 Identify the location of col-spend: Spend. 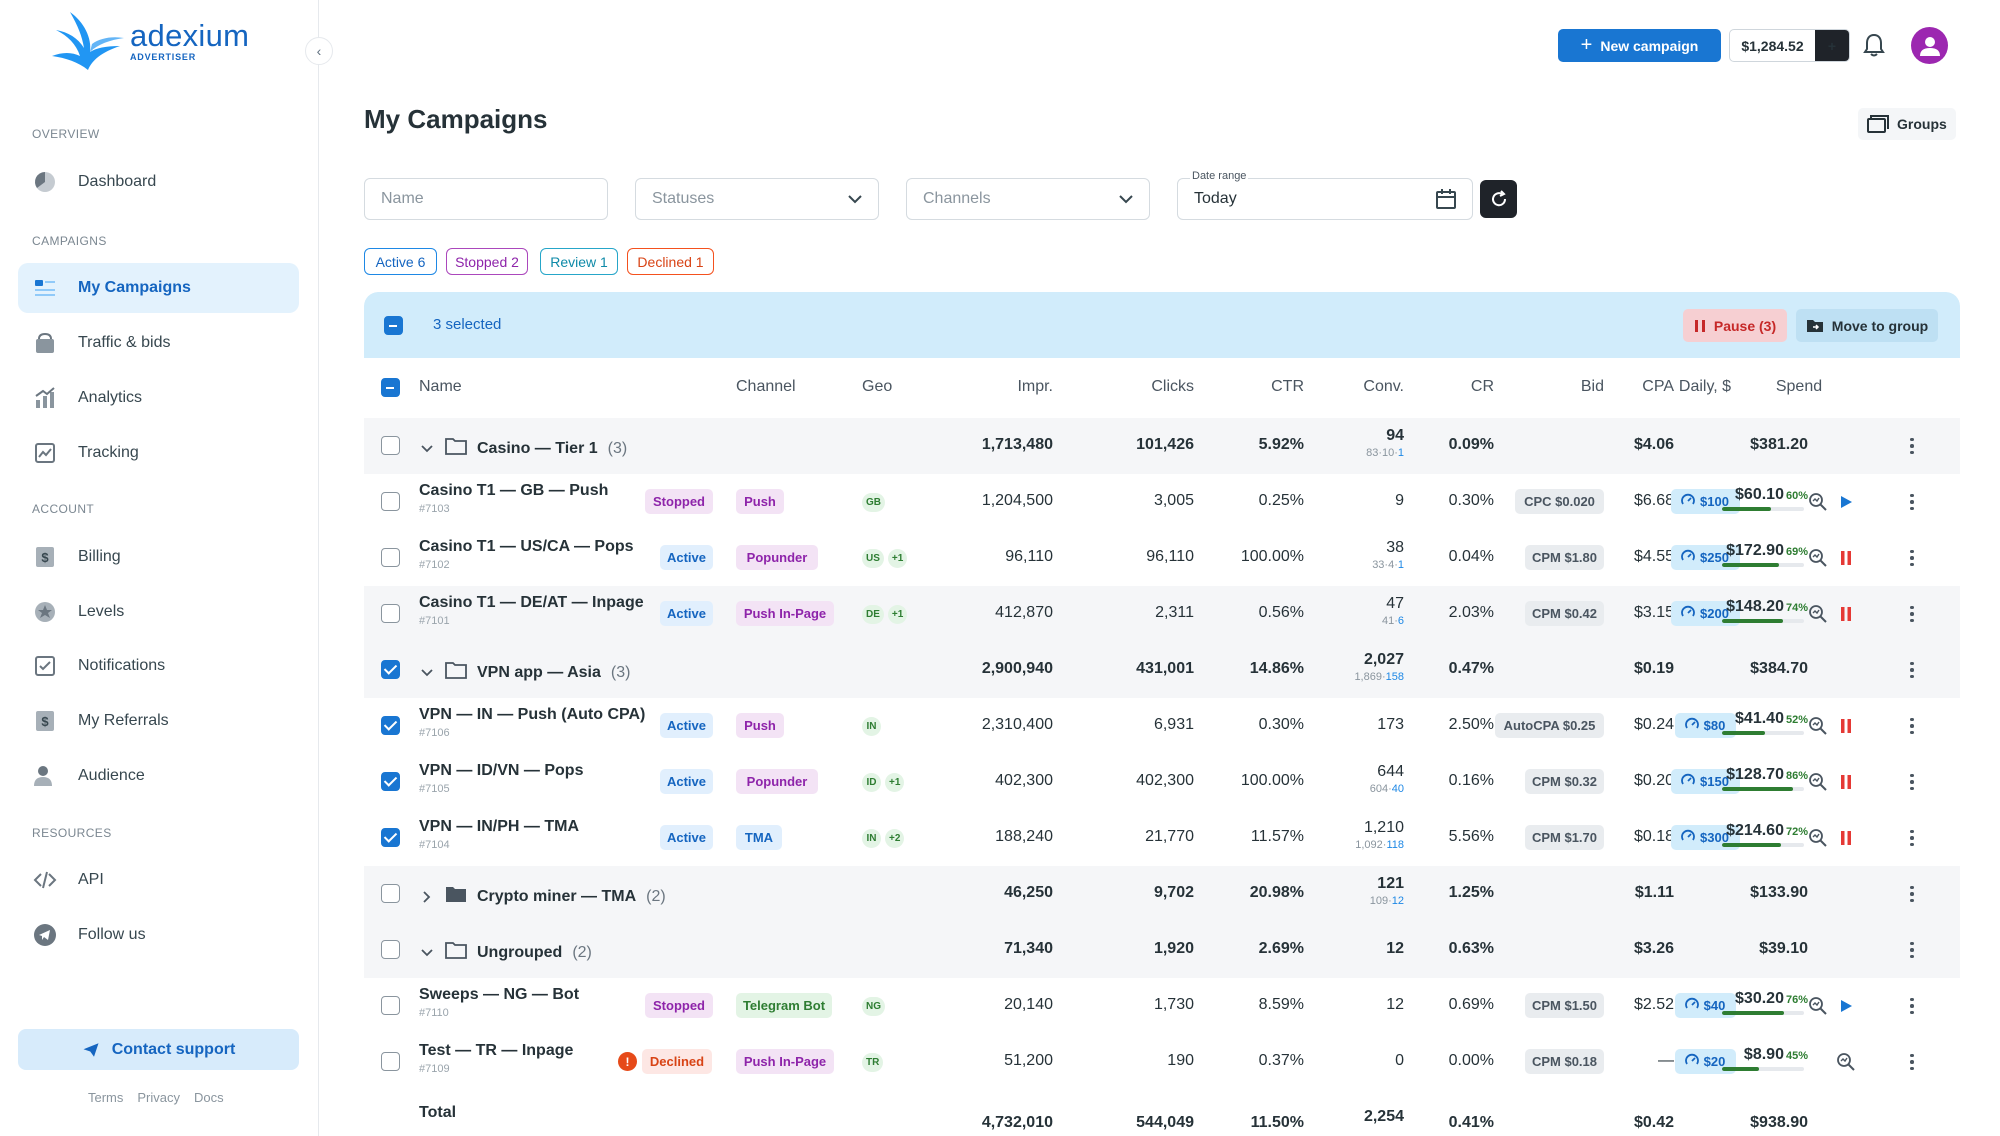
(1799, 386).